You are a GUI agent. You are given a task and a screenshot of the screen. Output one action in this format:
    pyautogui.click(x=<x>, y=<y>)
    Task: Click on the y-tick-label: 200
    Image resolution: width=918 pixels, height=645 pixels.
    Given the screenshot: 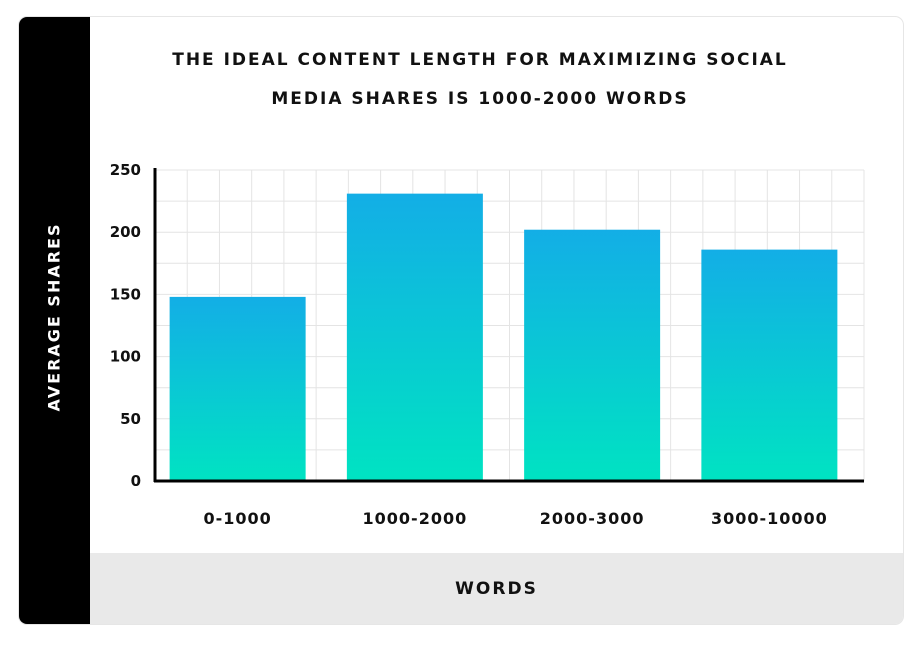 What is the action you would take?
    pyautogui.click(x=125, y=232)
    